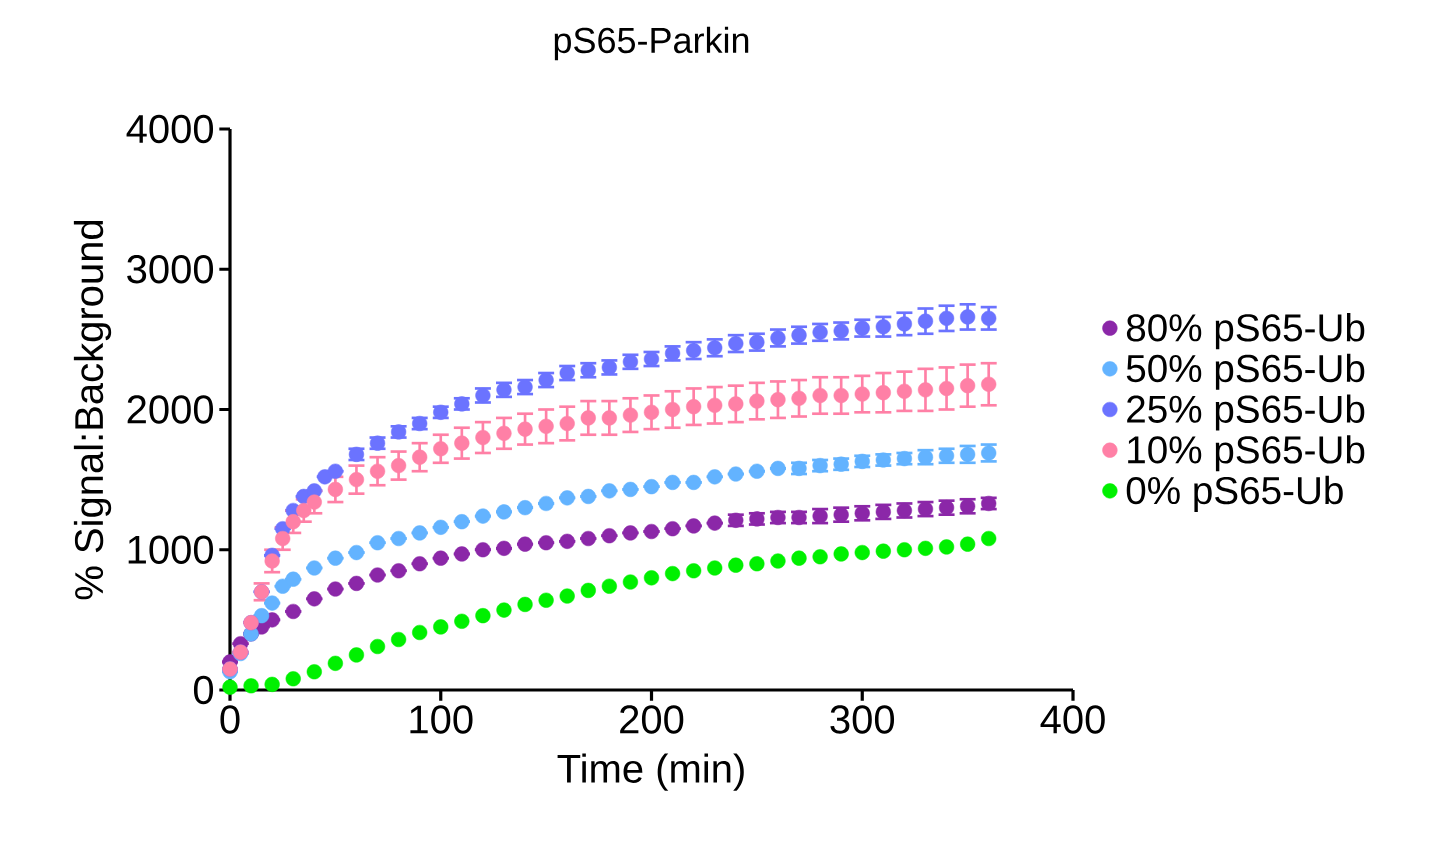 Image resolution: width=1430 pixels, height=857 pixels. I want to click on chart-title: pS65-Parkin, so click(651, 43).